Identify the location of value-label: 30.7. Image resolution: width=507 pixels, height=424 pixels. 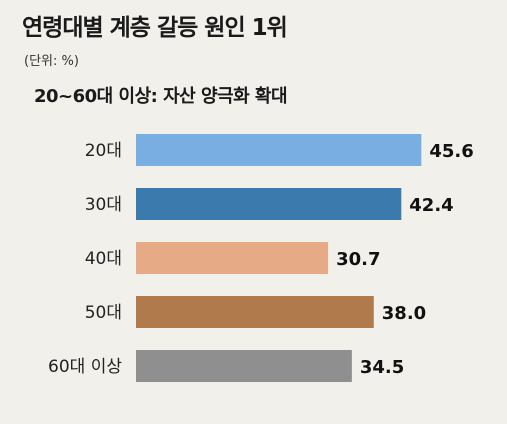
(358, 259).